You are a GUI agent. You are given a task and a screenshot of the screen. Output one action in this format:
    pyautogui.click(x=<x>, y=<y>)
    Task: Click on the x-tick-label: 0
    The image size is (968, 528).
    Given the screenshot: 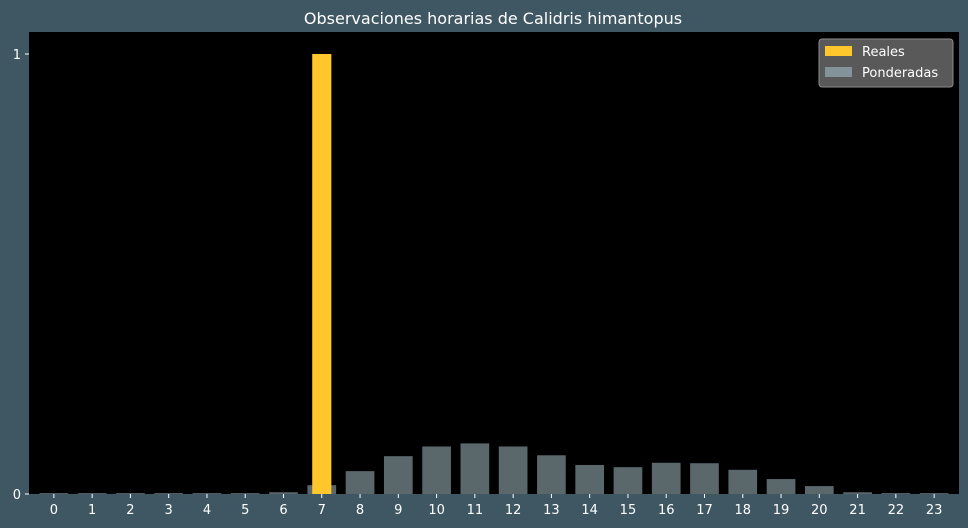 What is the action you would take?
    pyautogui.click(x=54, y=510)
    